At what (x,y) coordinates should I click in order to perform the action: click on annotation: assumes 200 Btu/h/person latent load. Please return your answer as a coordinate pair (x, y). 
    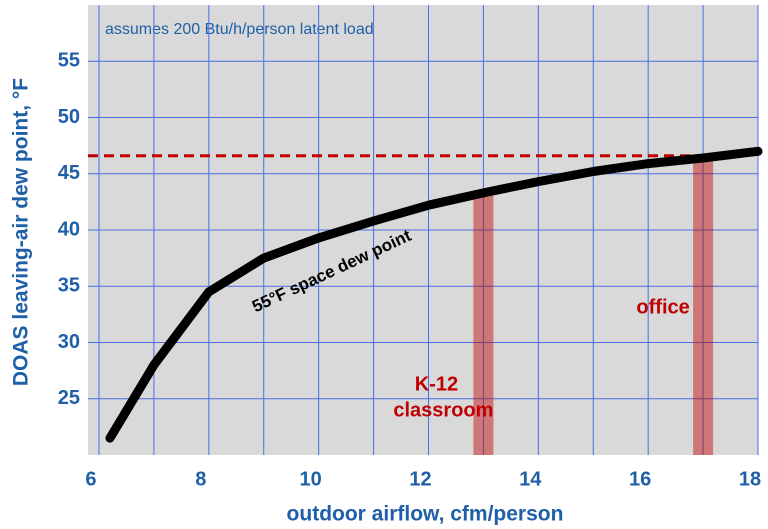
    Looking at the image, I should click on (239, 29).